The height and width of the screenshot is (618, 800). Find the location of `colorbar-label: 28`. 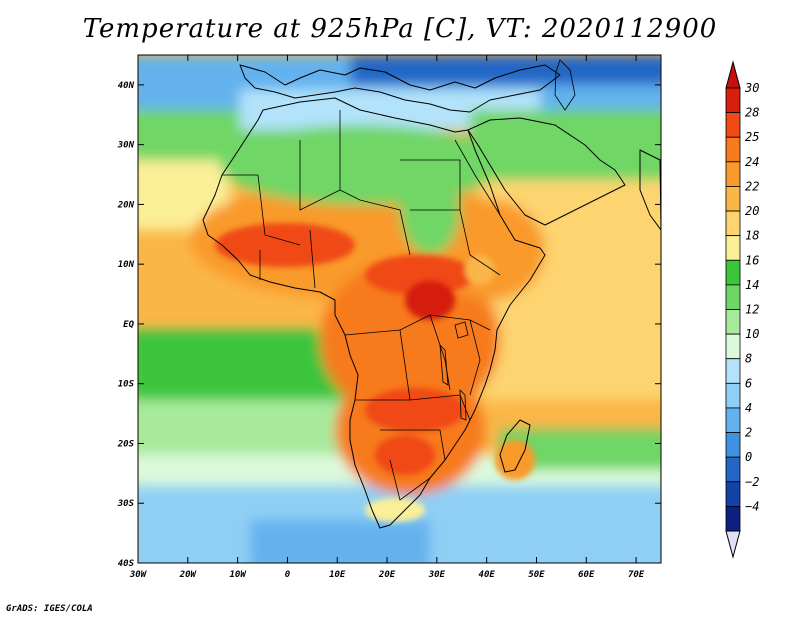

colorbar-label: 28 is located at coordinates (752, 113).